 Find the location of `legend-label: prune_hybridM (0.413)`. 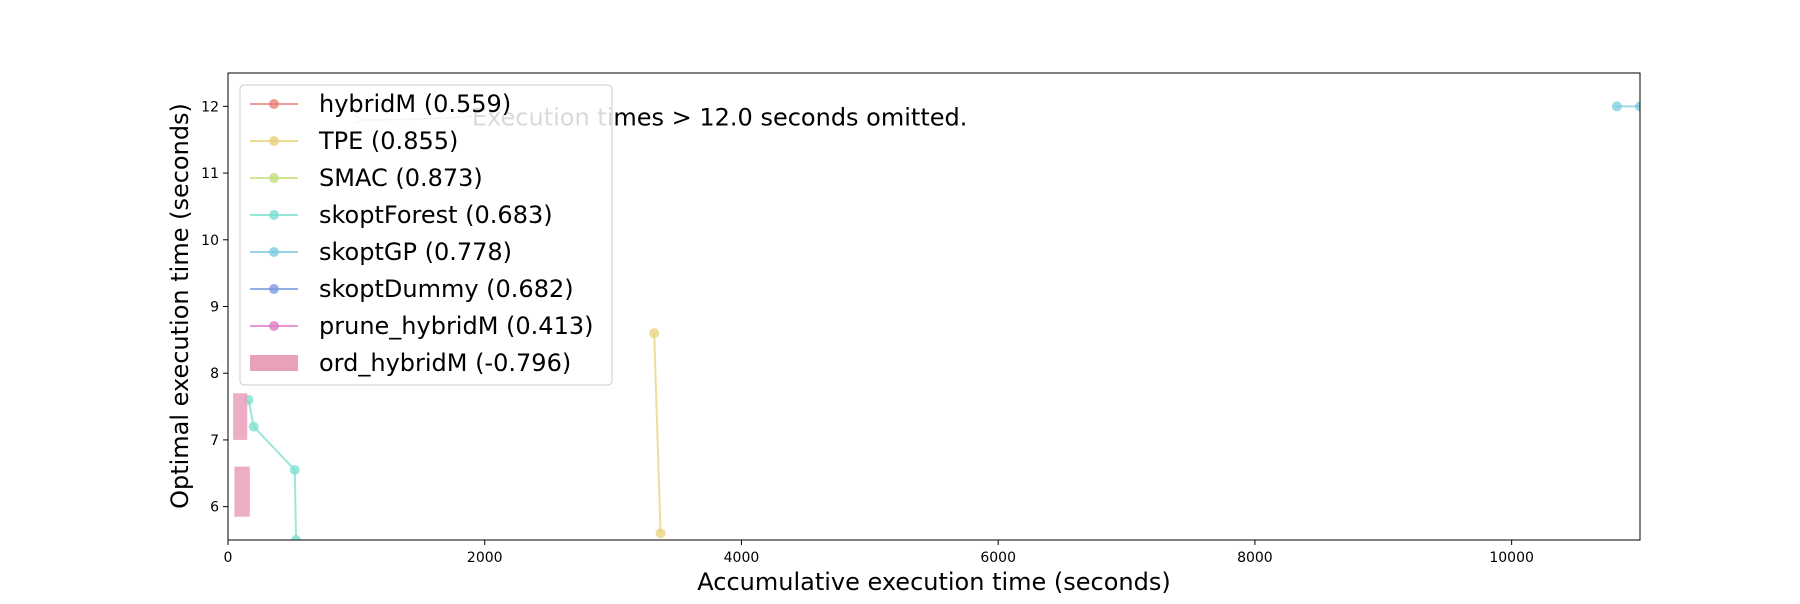

legend-label: prune_hybridM (0.413) is located at coordinates (456, 326).